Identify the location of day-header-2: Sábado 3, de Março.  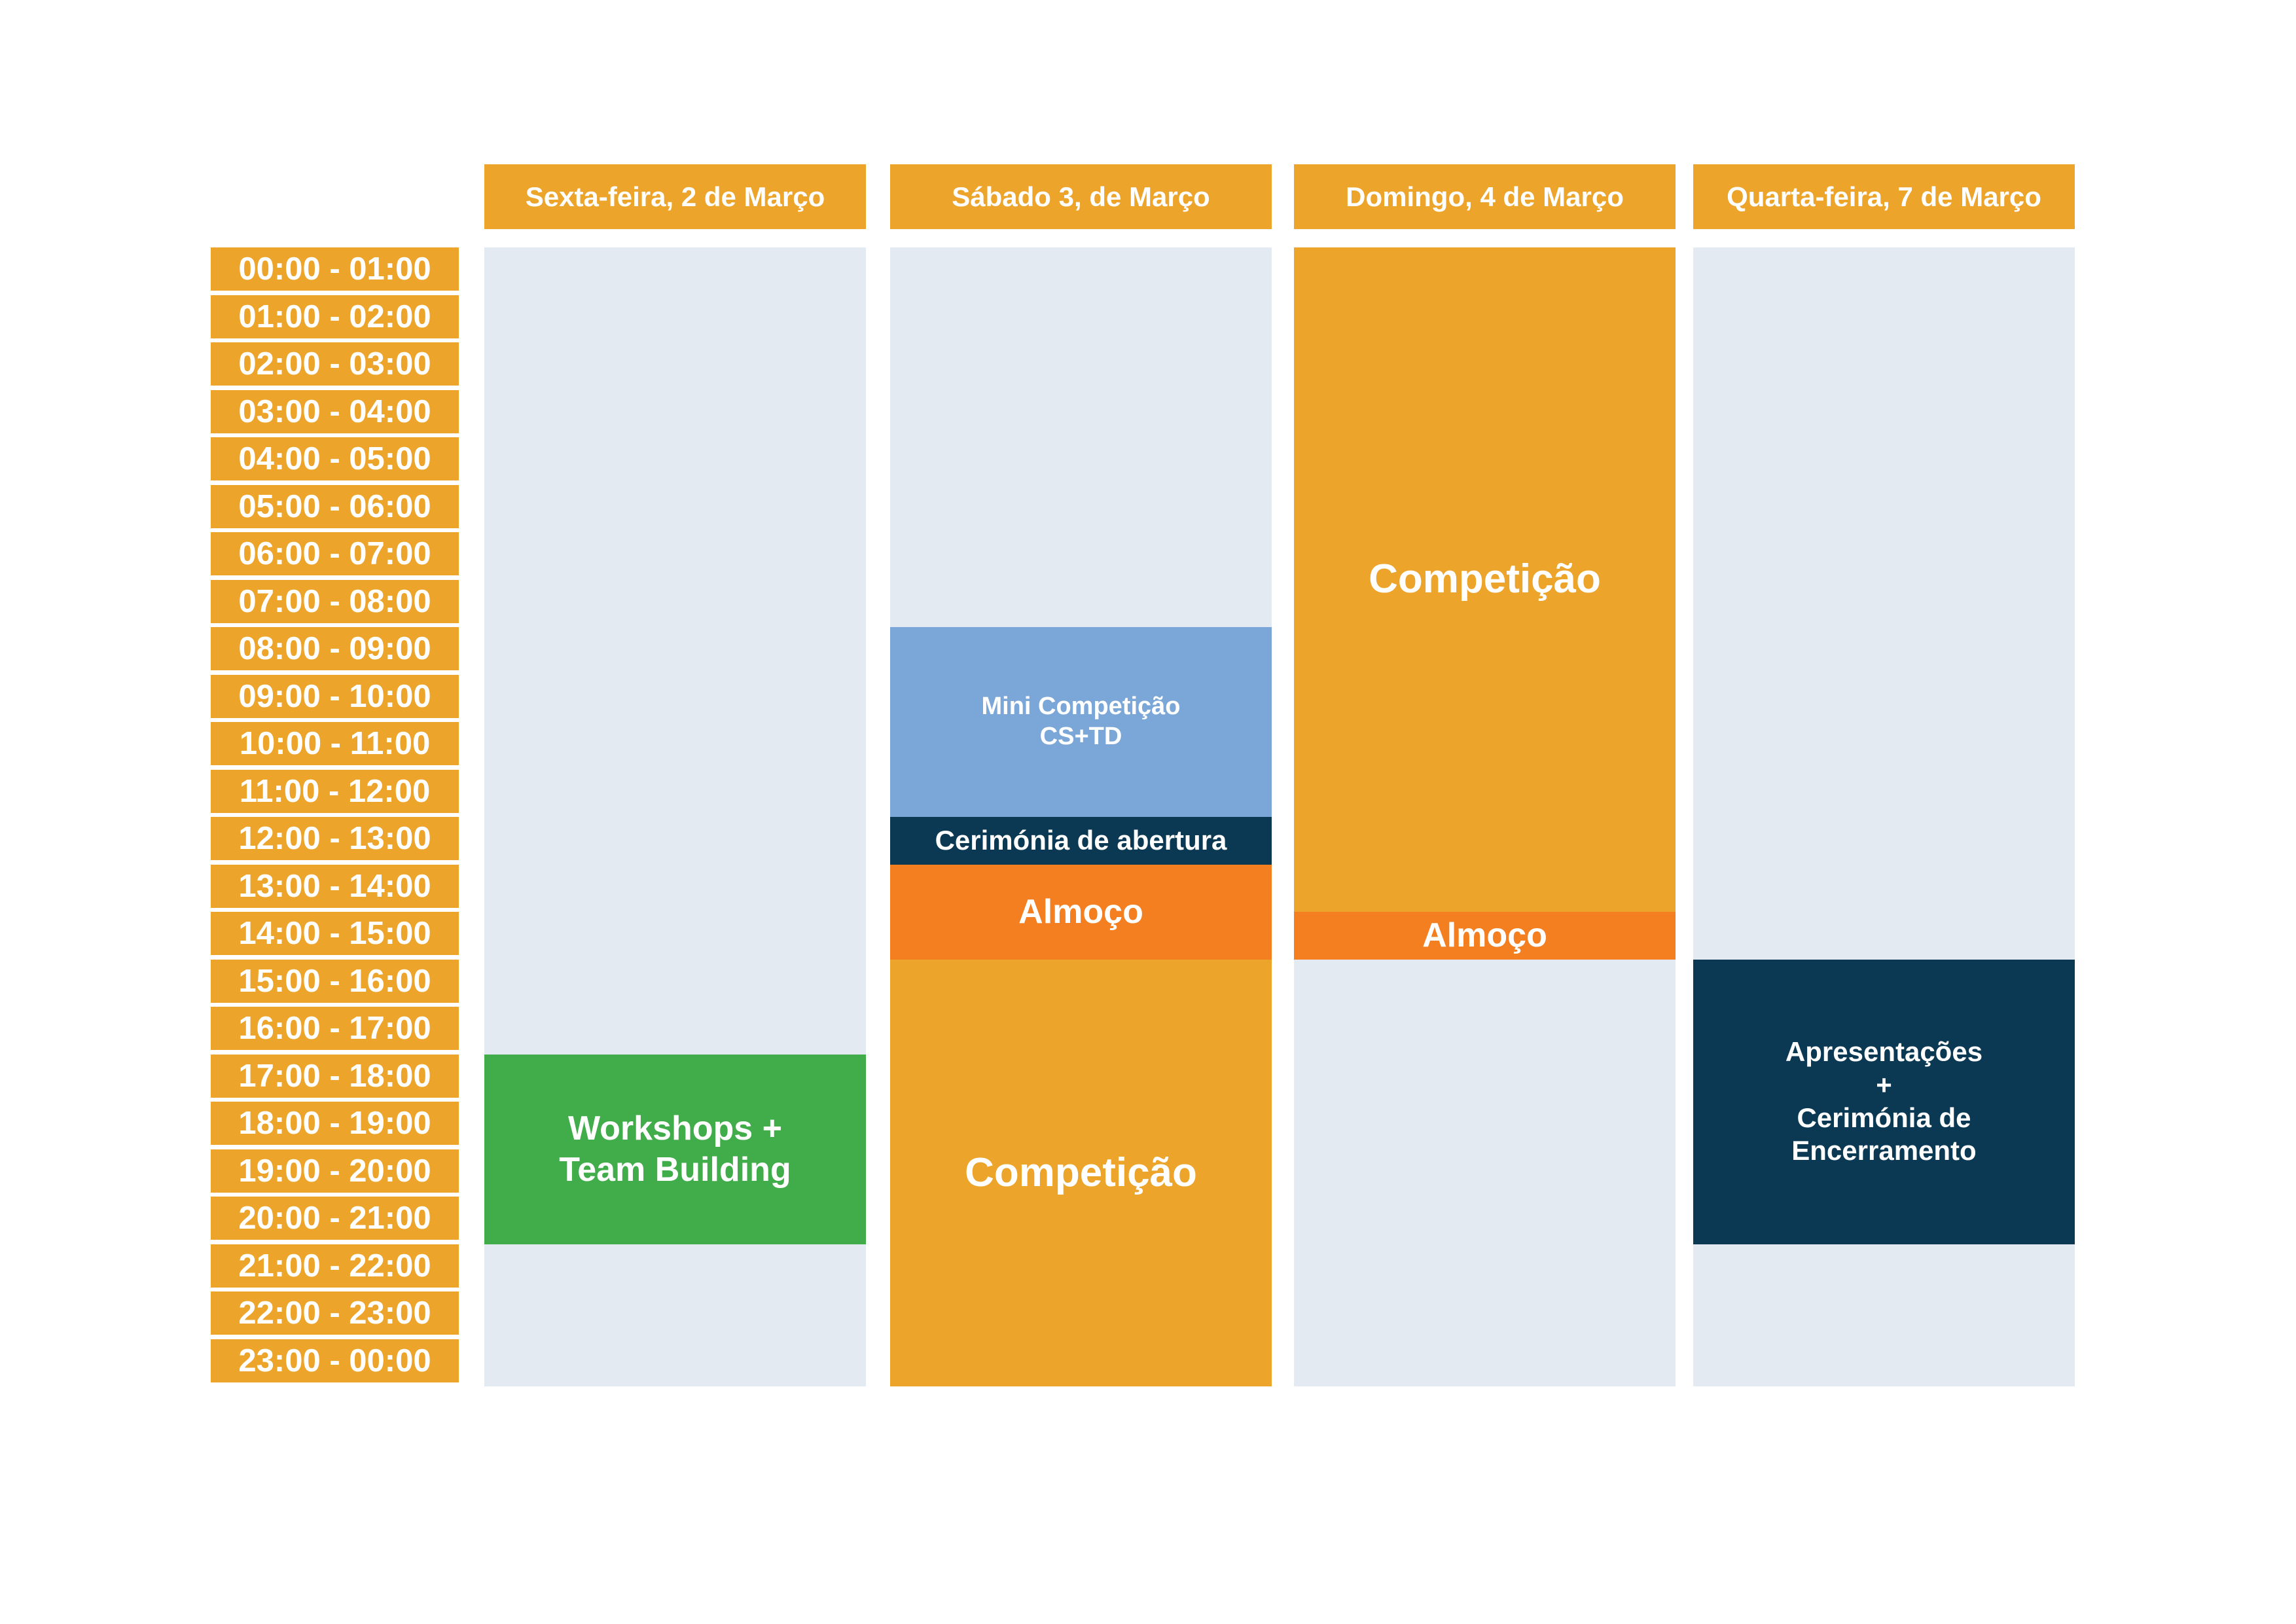
(1081, 196).